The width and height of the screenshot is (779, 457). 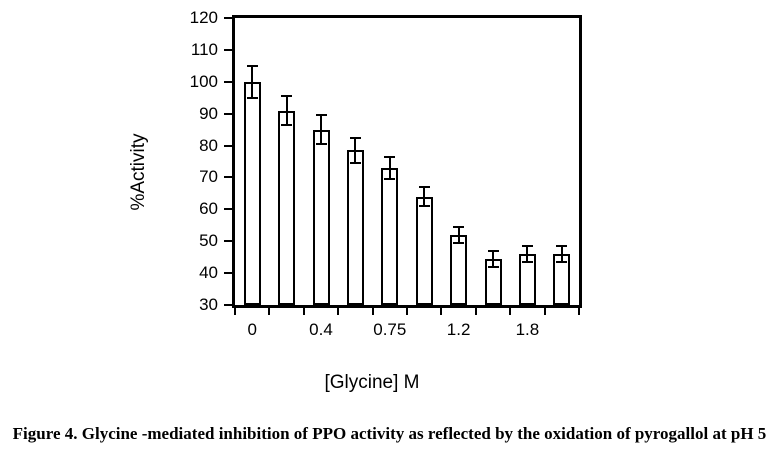 I want to click on x-axis-title: [Glycine] M, so click(x=372, y=382).